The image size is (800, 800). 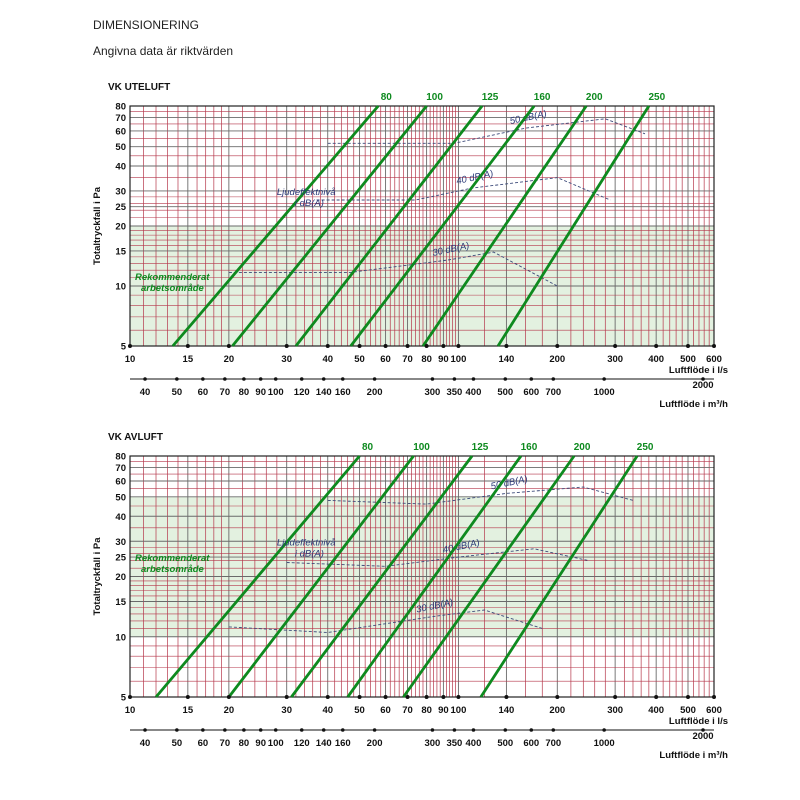 What do you see at coordinates (327, 359) in the screenshot?
I see `x-tick-label: 40` at bounding box center [327, 359].